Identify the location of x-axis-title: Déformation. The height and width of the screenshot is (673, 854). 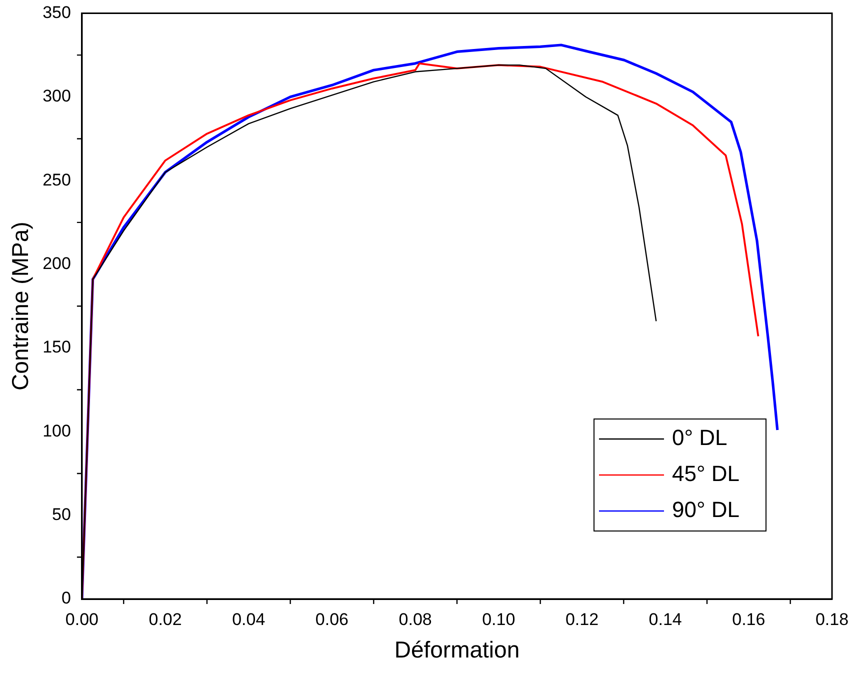
(457, 649).